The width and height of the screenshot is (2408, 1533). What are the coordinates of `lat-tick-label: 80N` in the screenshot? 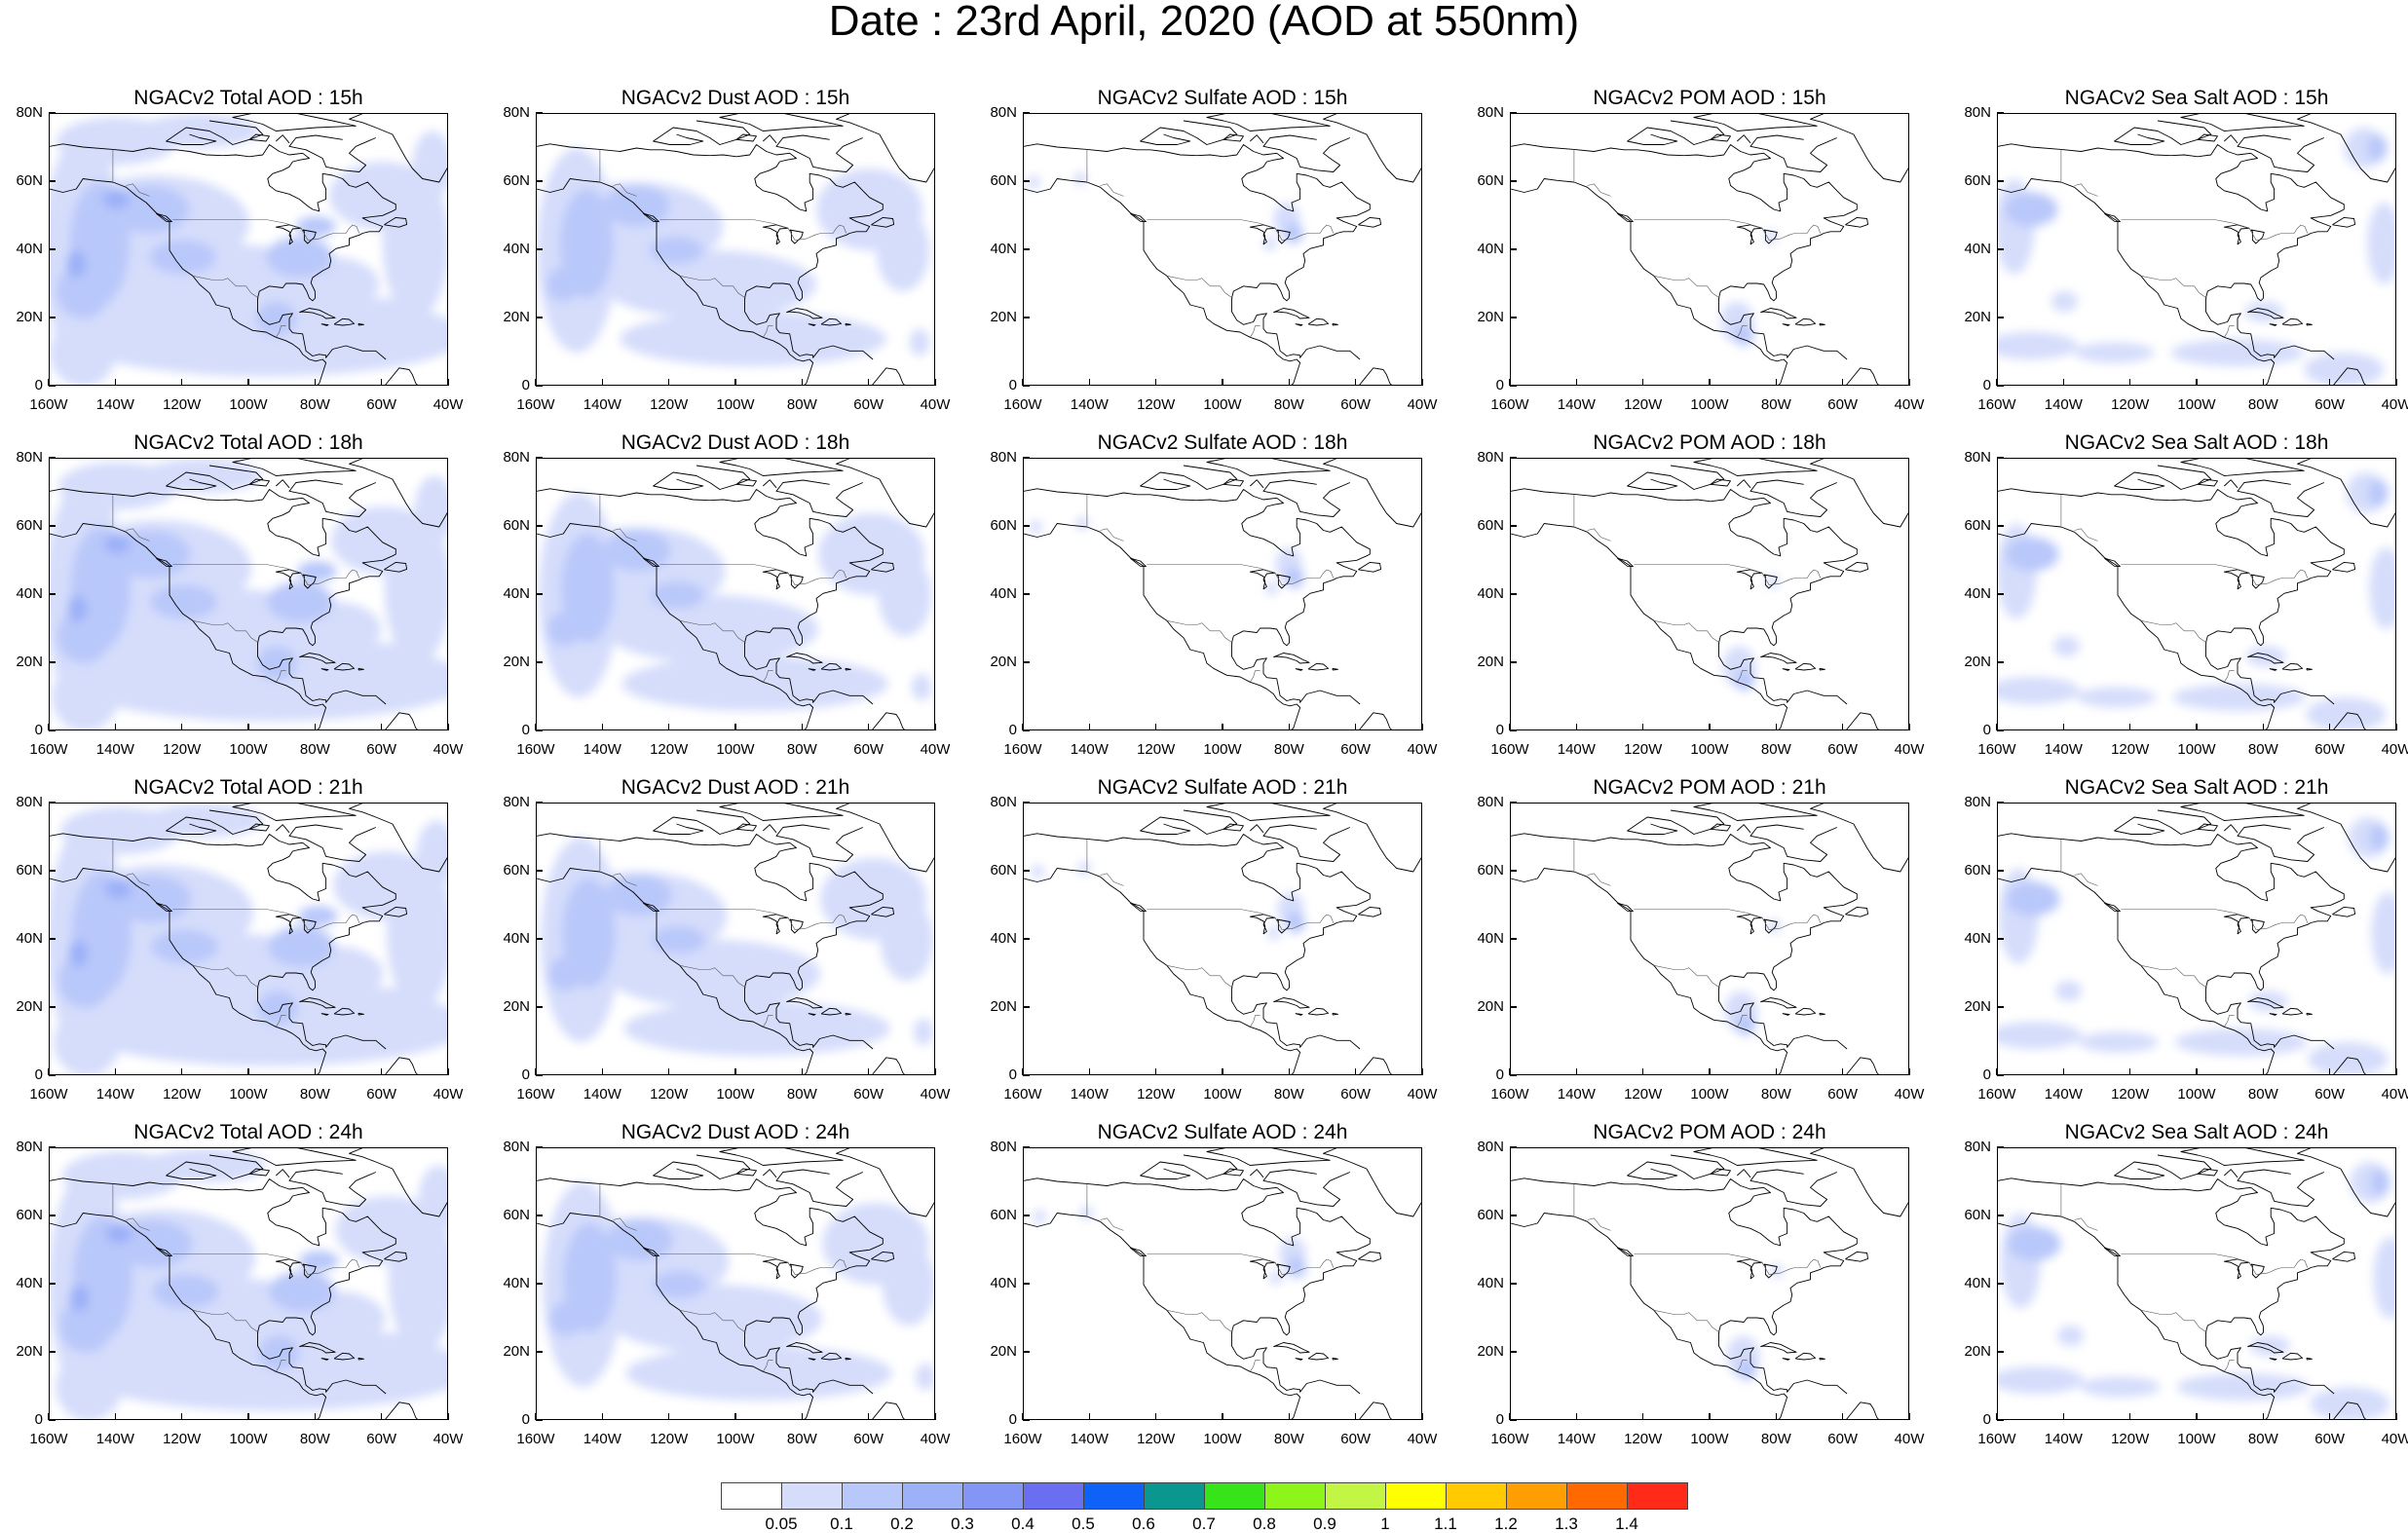 It's located at (516, 112).